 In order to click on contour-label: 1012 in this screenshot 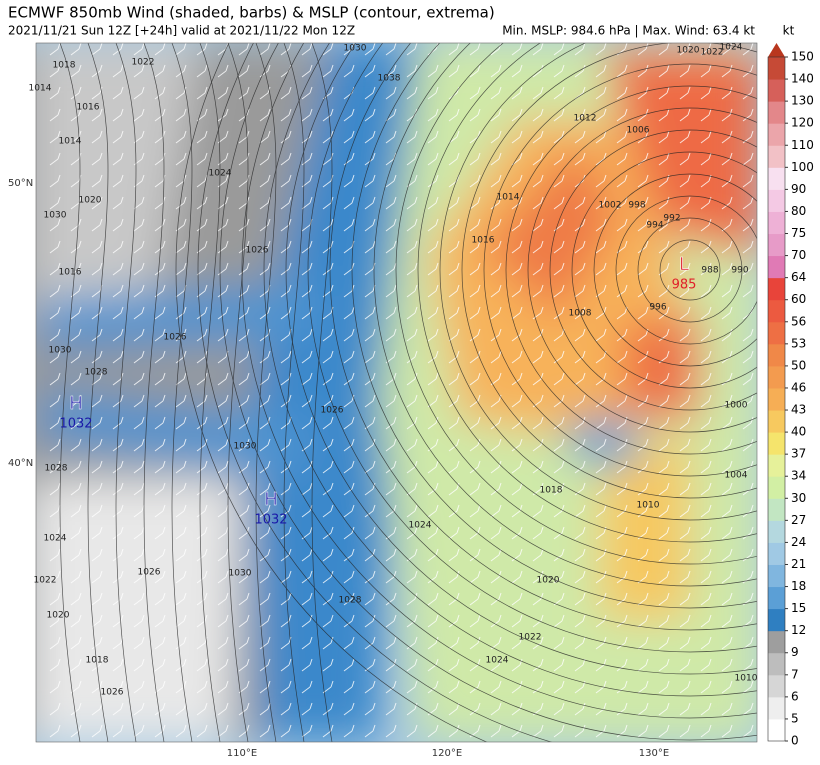, I will do `click(585, 119)`.